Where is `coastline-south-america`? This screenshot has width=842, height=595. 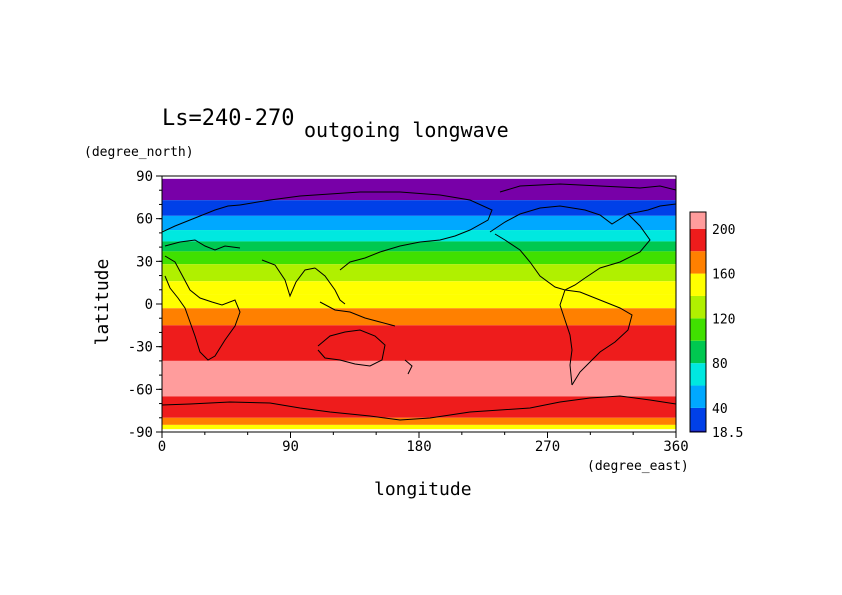 coastline-south-america is located at coordinates (598, 337).